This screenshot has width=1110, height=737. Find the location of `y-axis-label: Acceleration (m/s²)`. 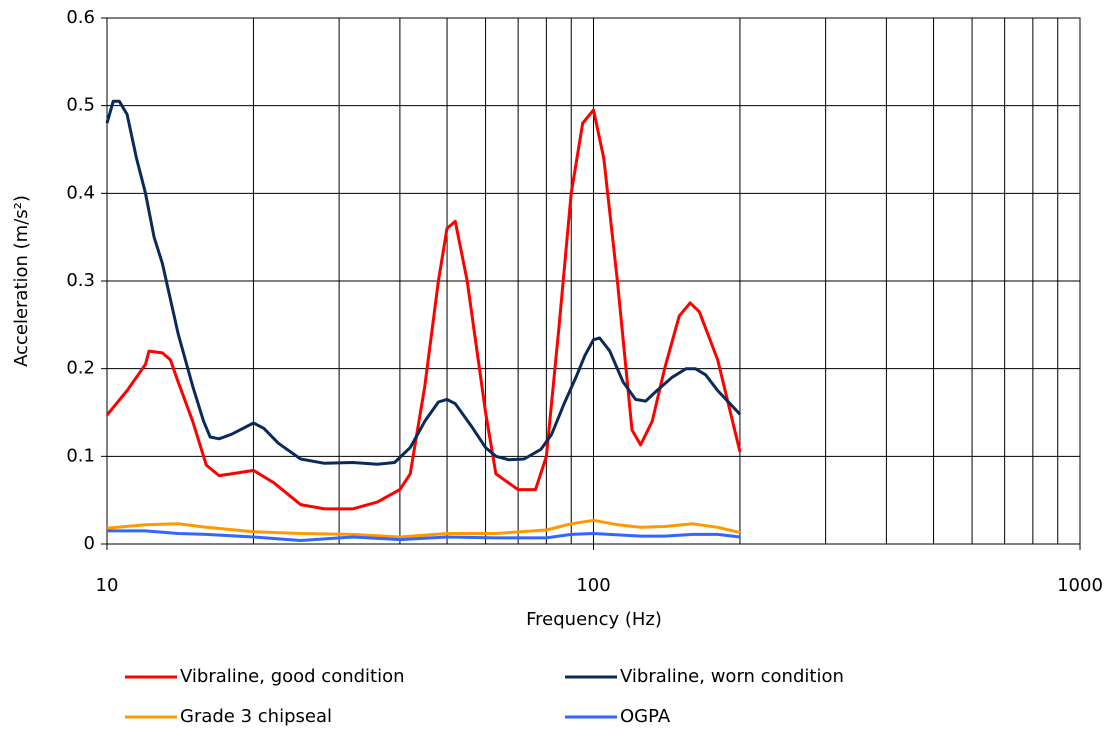

y-axis-label: Acceleration (m/s²) is located at coordinates (21, 281).